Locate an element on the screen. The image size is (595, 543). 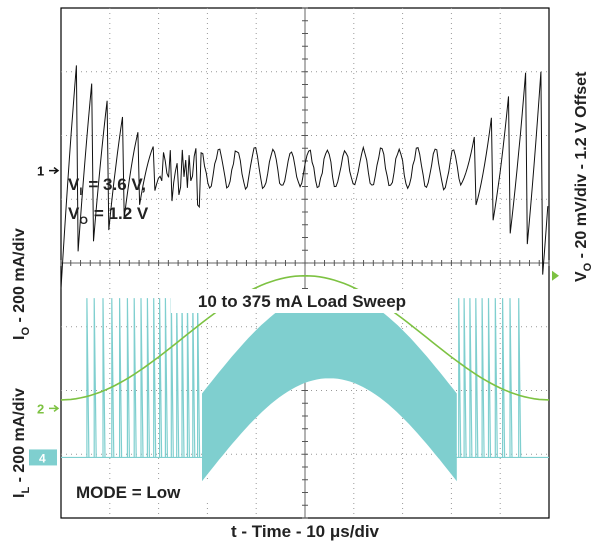
io-axis-title: IO - 200 mA/div is located at coordinates (21, 284).